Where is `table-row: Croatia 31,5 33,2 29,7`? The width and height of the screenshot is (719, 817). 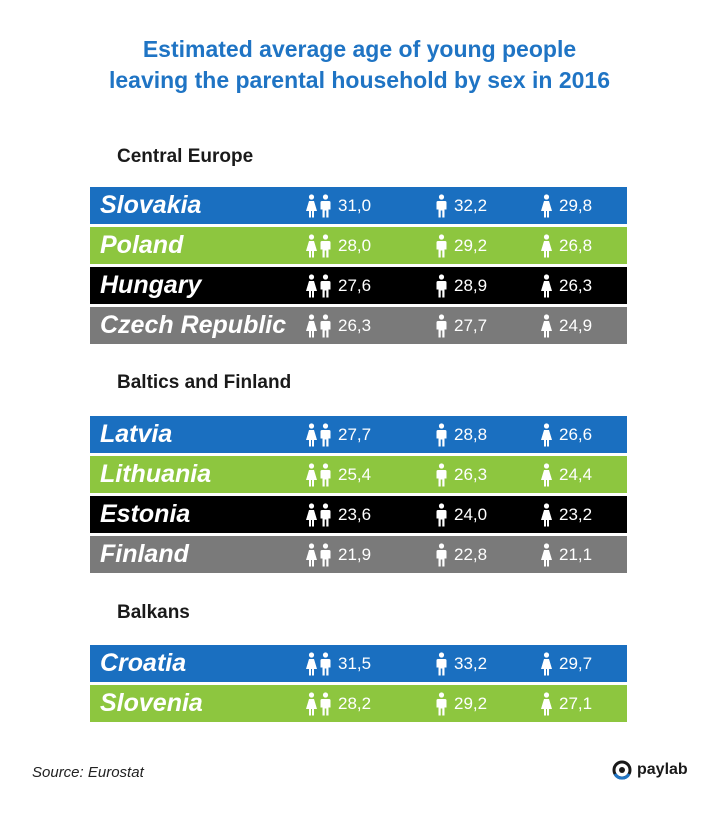 table-row: Croatia 31,5 33,2 29,7 is located at coordinates (358, 663).